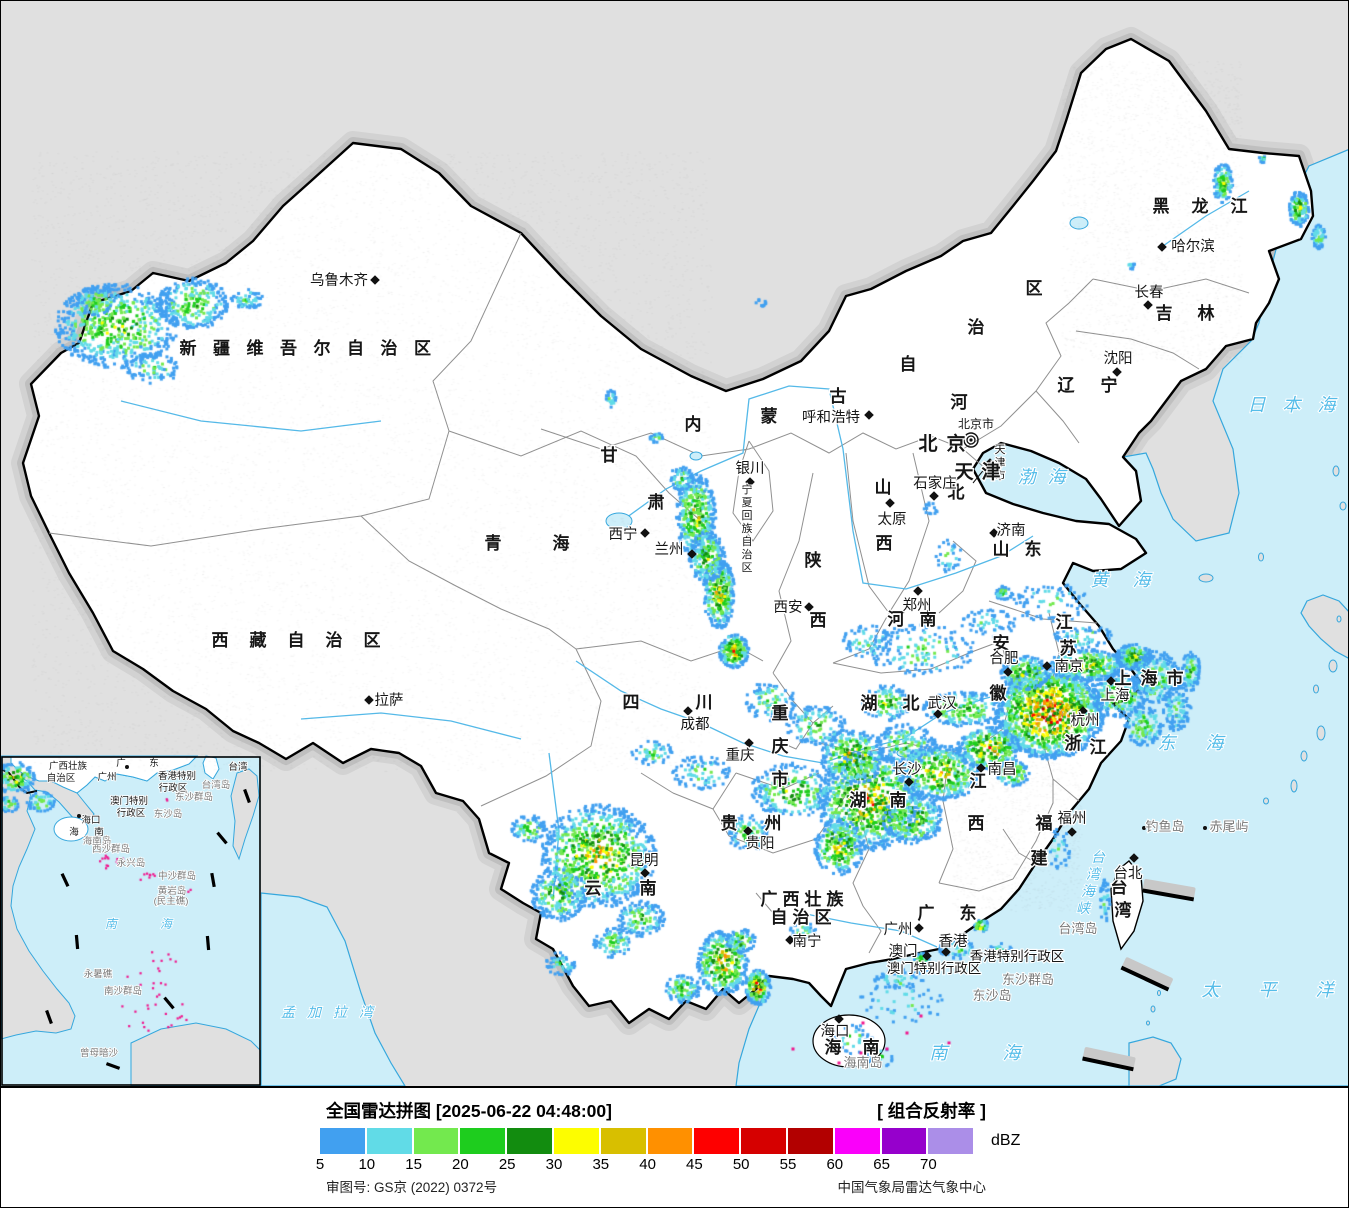 This screenshot has width=1349, height=1208. What do you see at coordinates (647, 1164) in the screenshot?
I see `colorbar-tick: 40` at bounding box center [647, 1164].